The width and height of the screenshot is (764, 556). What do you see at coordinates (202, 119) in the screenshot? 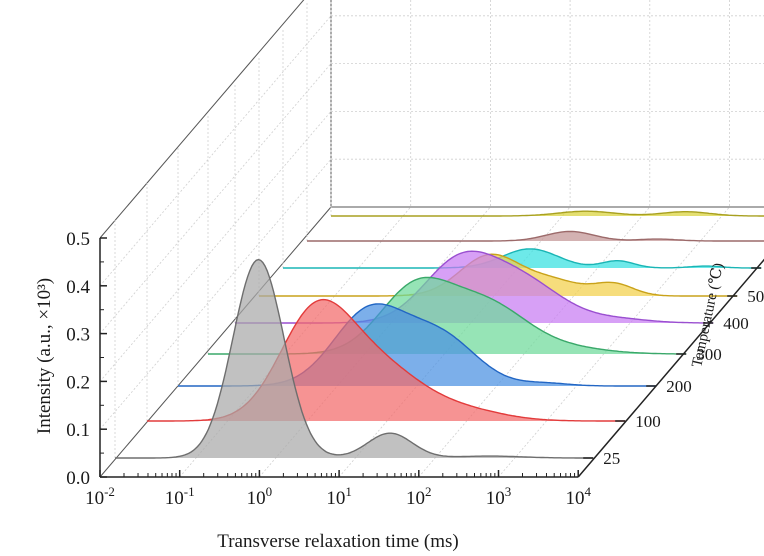
I see `left-wall-top-edge` at bounding box center [202, 119].